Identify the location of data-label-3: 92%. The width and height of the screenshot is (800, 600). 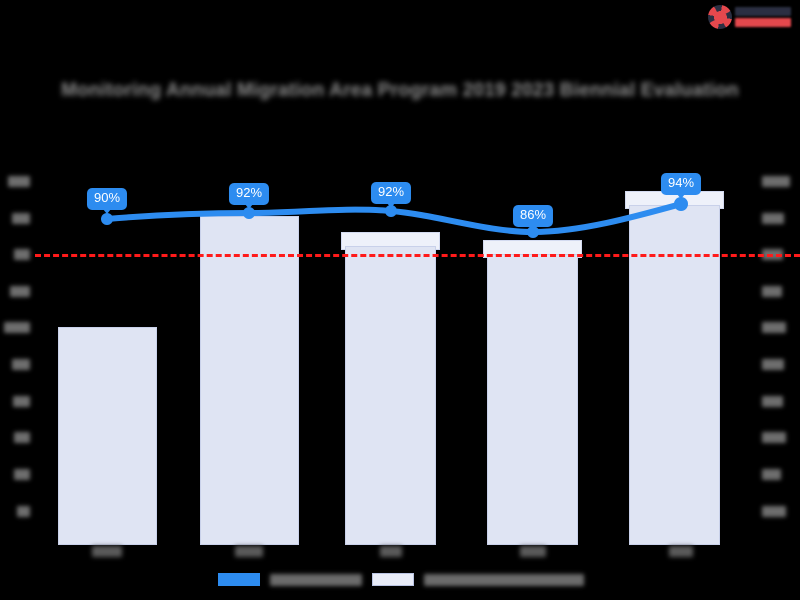
(391, 195).